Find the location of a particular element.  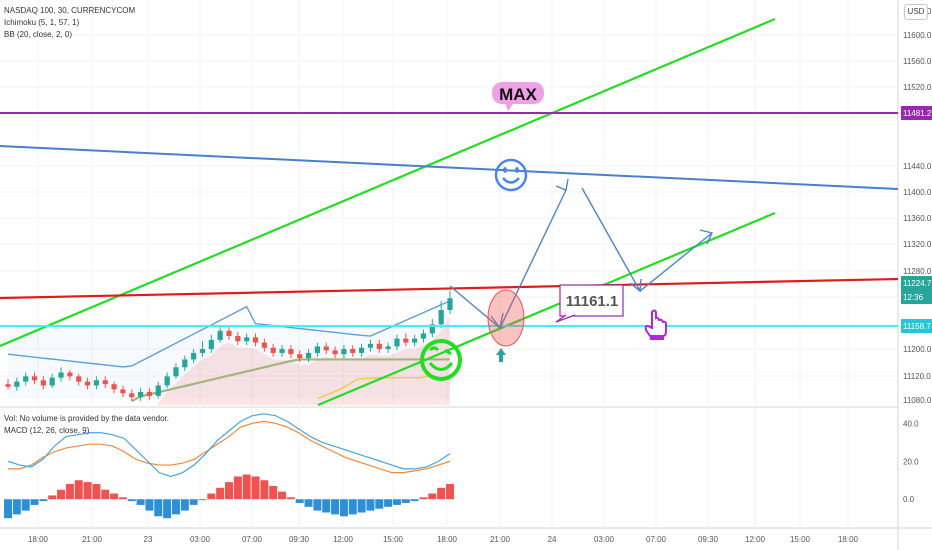

time-axis-label: 03:00 is located at coordinates (604, 539).